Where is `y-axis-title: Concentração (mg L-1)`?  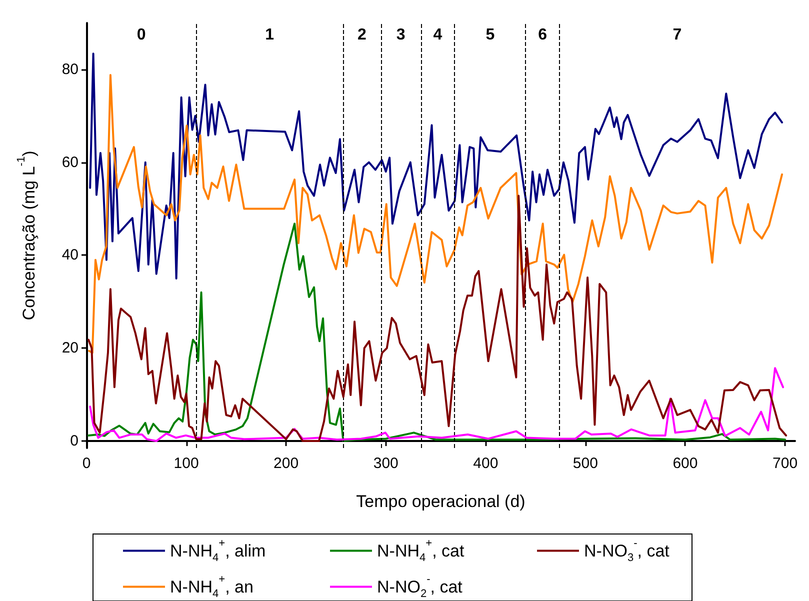
y-axis-title: Concentração (mg L-1) is located at coordinates (27, 235).